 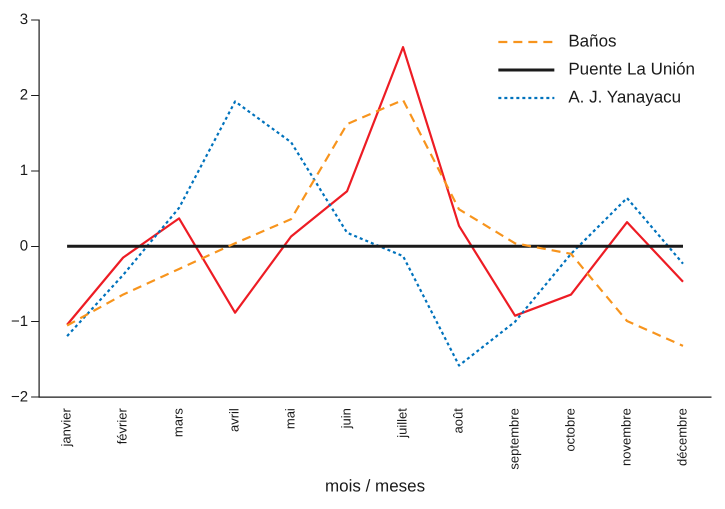 I want to click on legend-label: A. J. Yanayacu, so click(x=625, y=97).